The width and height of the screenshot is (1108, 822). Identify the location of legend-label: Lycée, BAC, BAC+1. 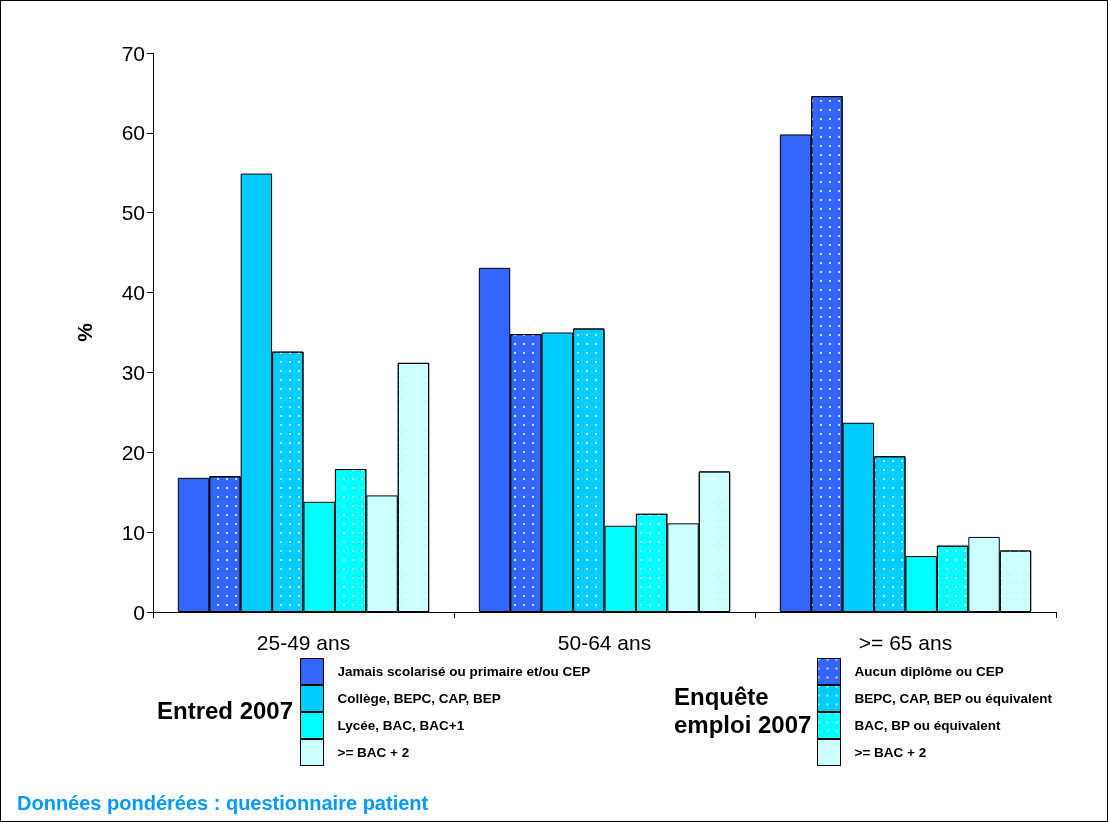
(401, 725).